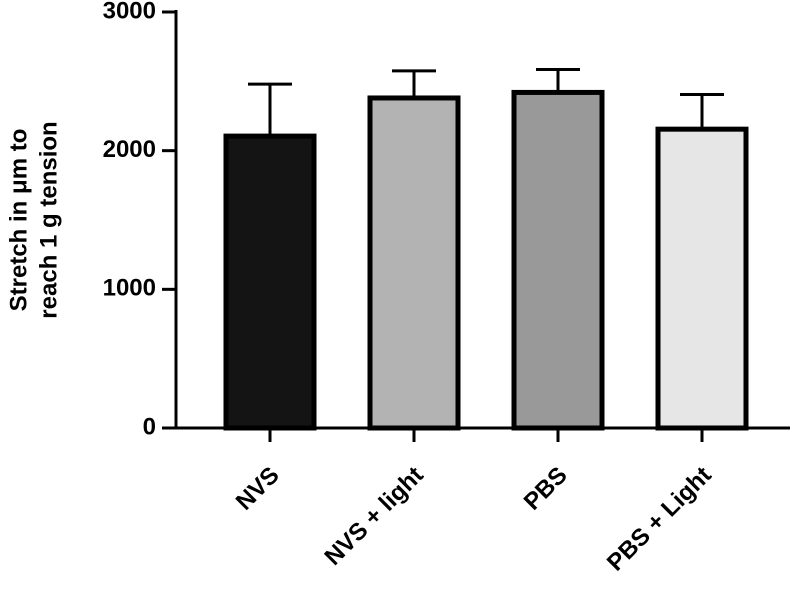  I want to click on x-tick-label: PBS + Light, so click(659, 519).